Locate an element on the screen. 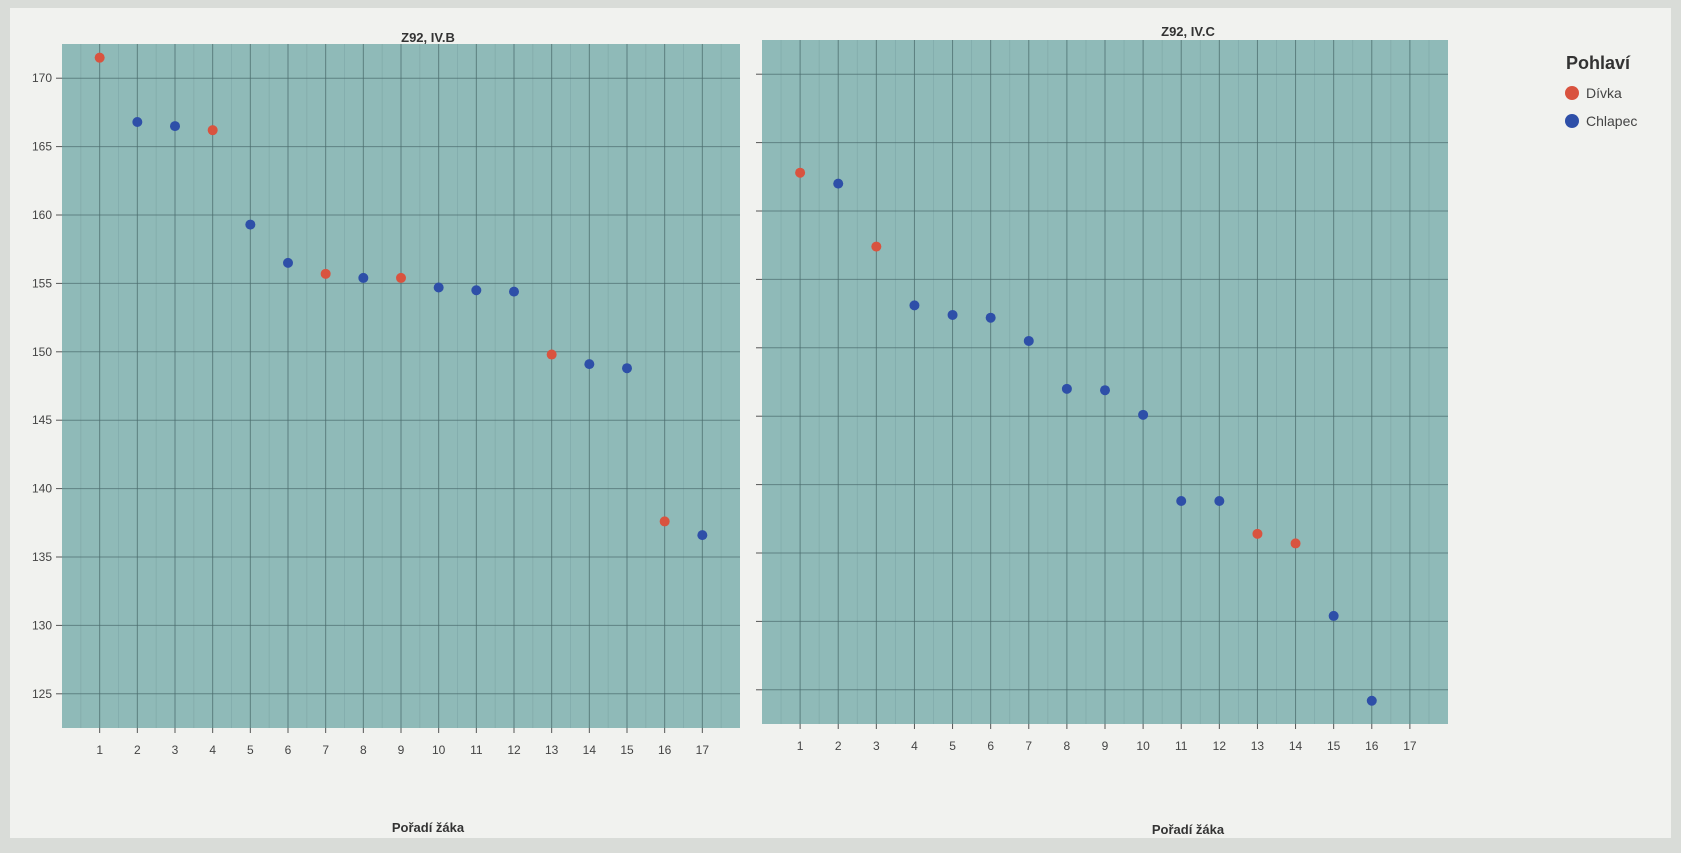  legend: Pohlaví Dívka Chlapec is located at coordinates (1601, 91).